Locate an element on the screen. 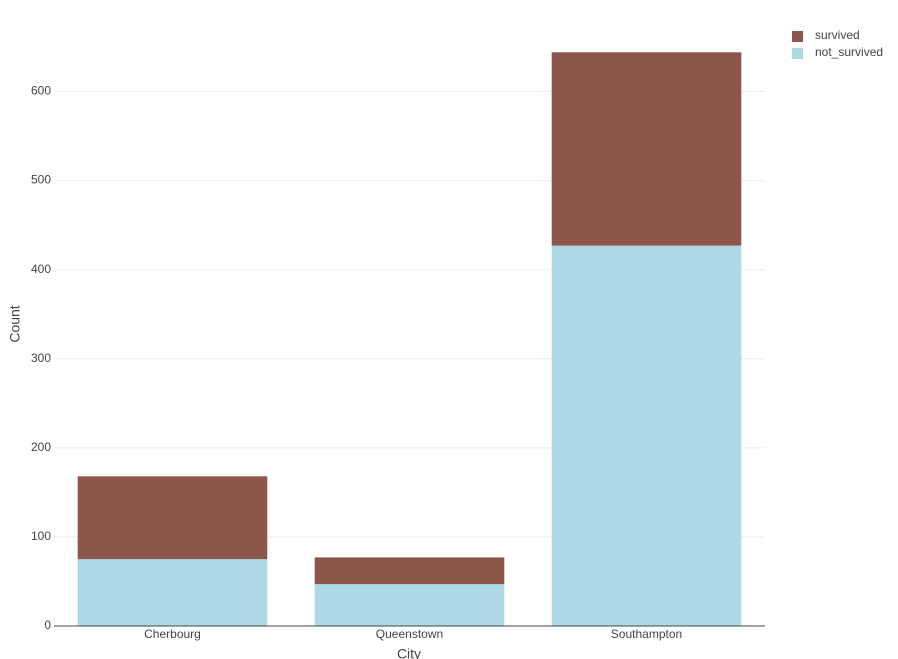  x-tick-label: Southampton is located at coordinates (646, 634).